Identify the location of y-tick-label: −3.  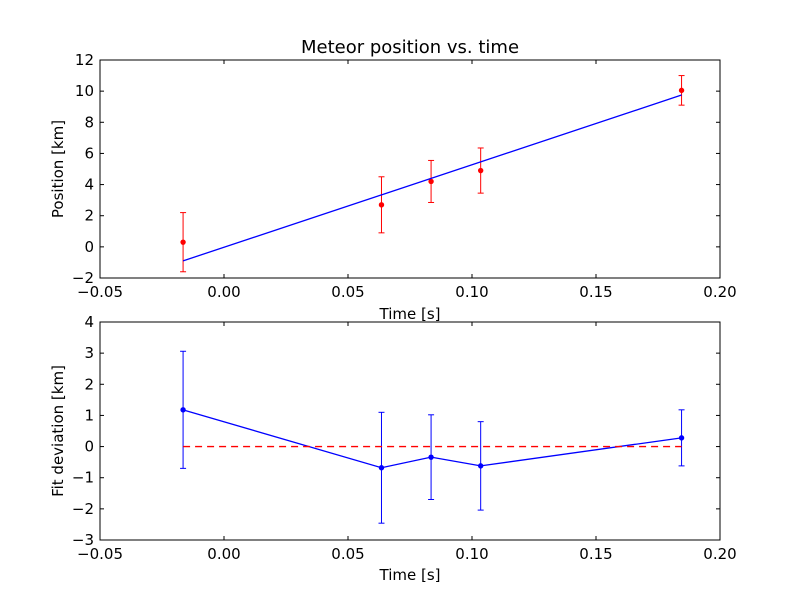
(83, 540).